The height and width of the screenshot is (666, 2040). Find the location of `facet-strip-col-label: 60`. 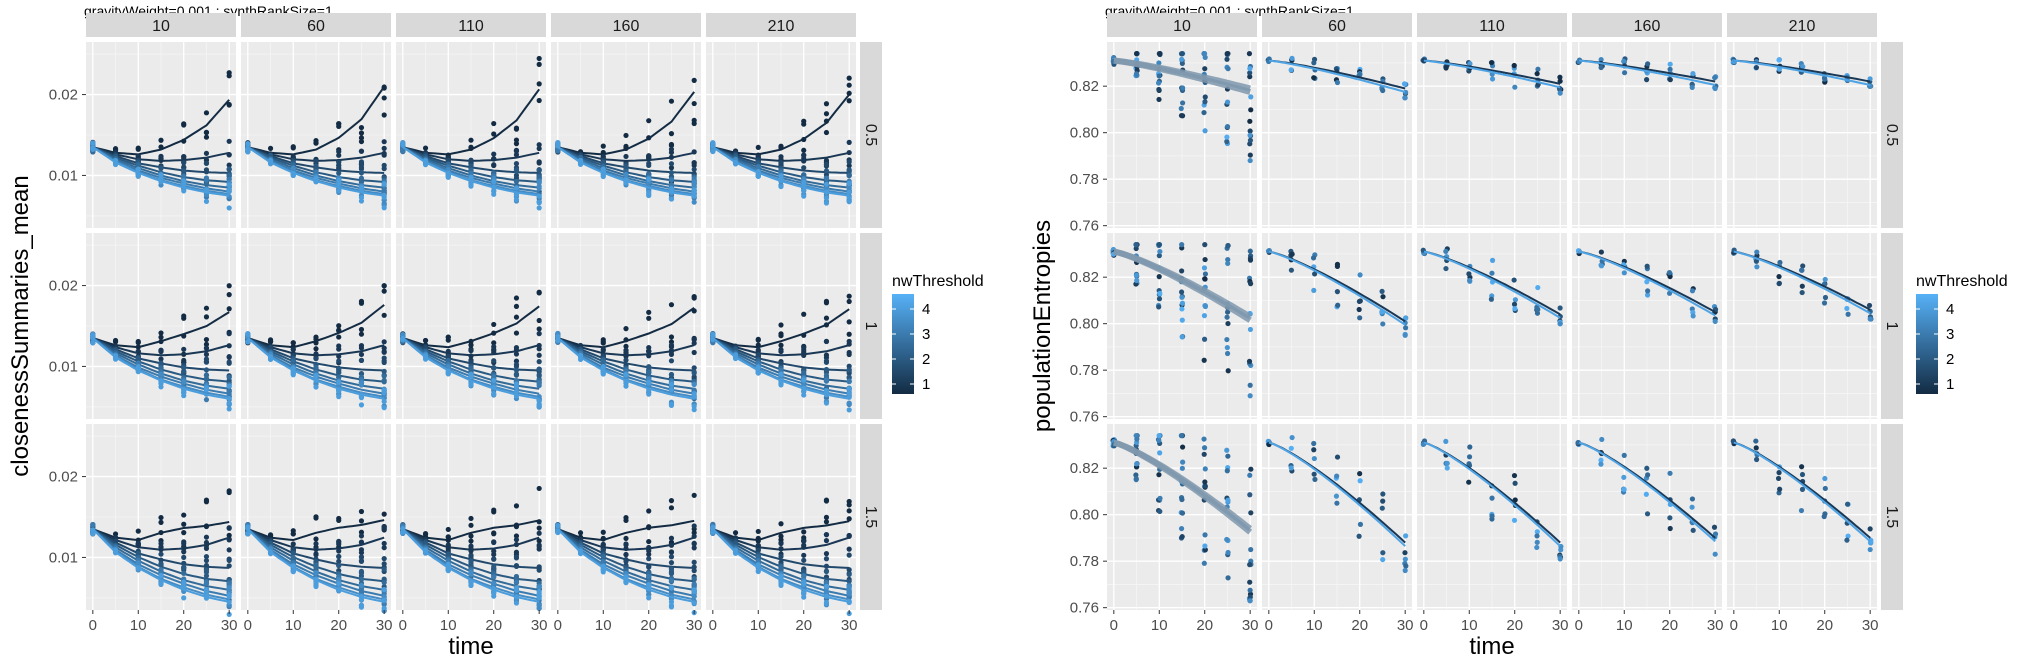

facet-strip-col-label: 60 is located at coordinates (1337, 26).